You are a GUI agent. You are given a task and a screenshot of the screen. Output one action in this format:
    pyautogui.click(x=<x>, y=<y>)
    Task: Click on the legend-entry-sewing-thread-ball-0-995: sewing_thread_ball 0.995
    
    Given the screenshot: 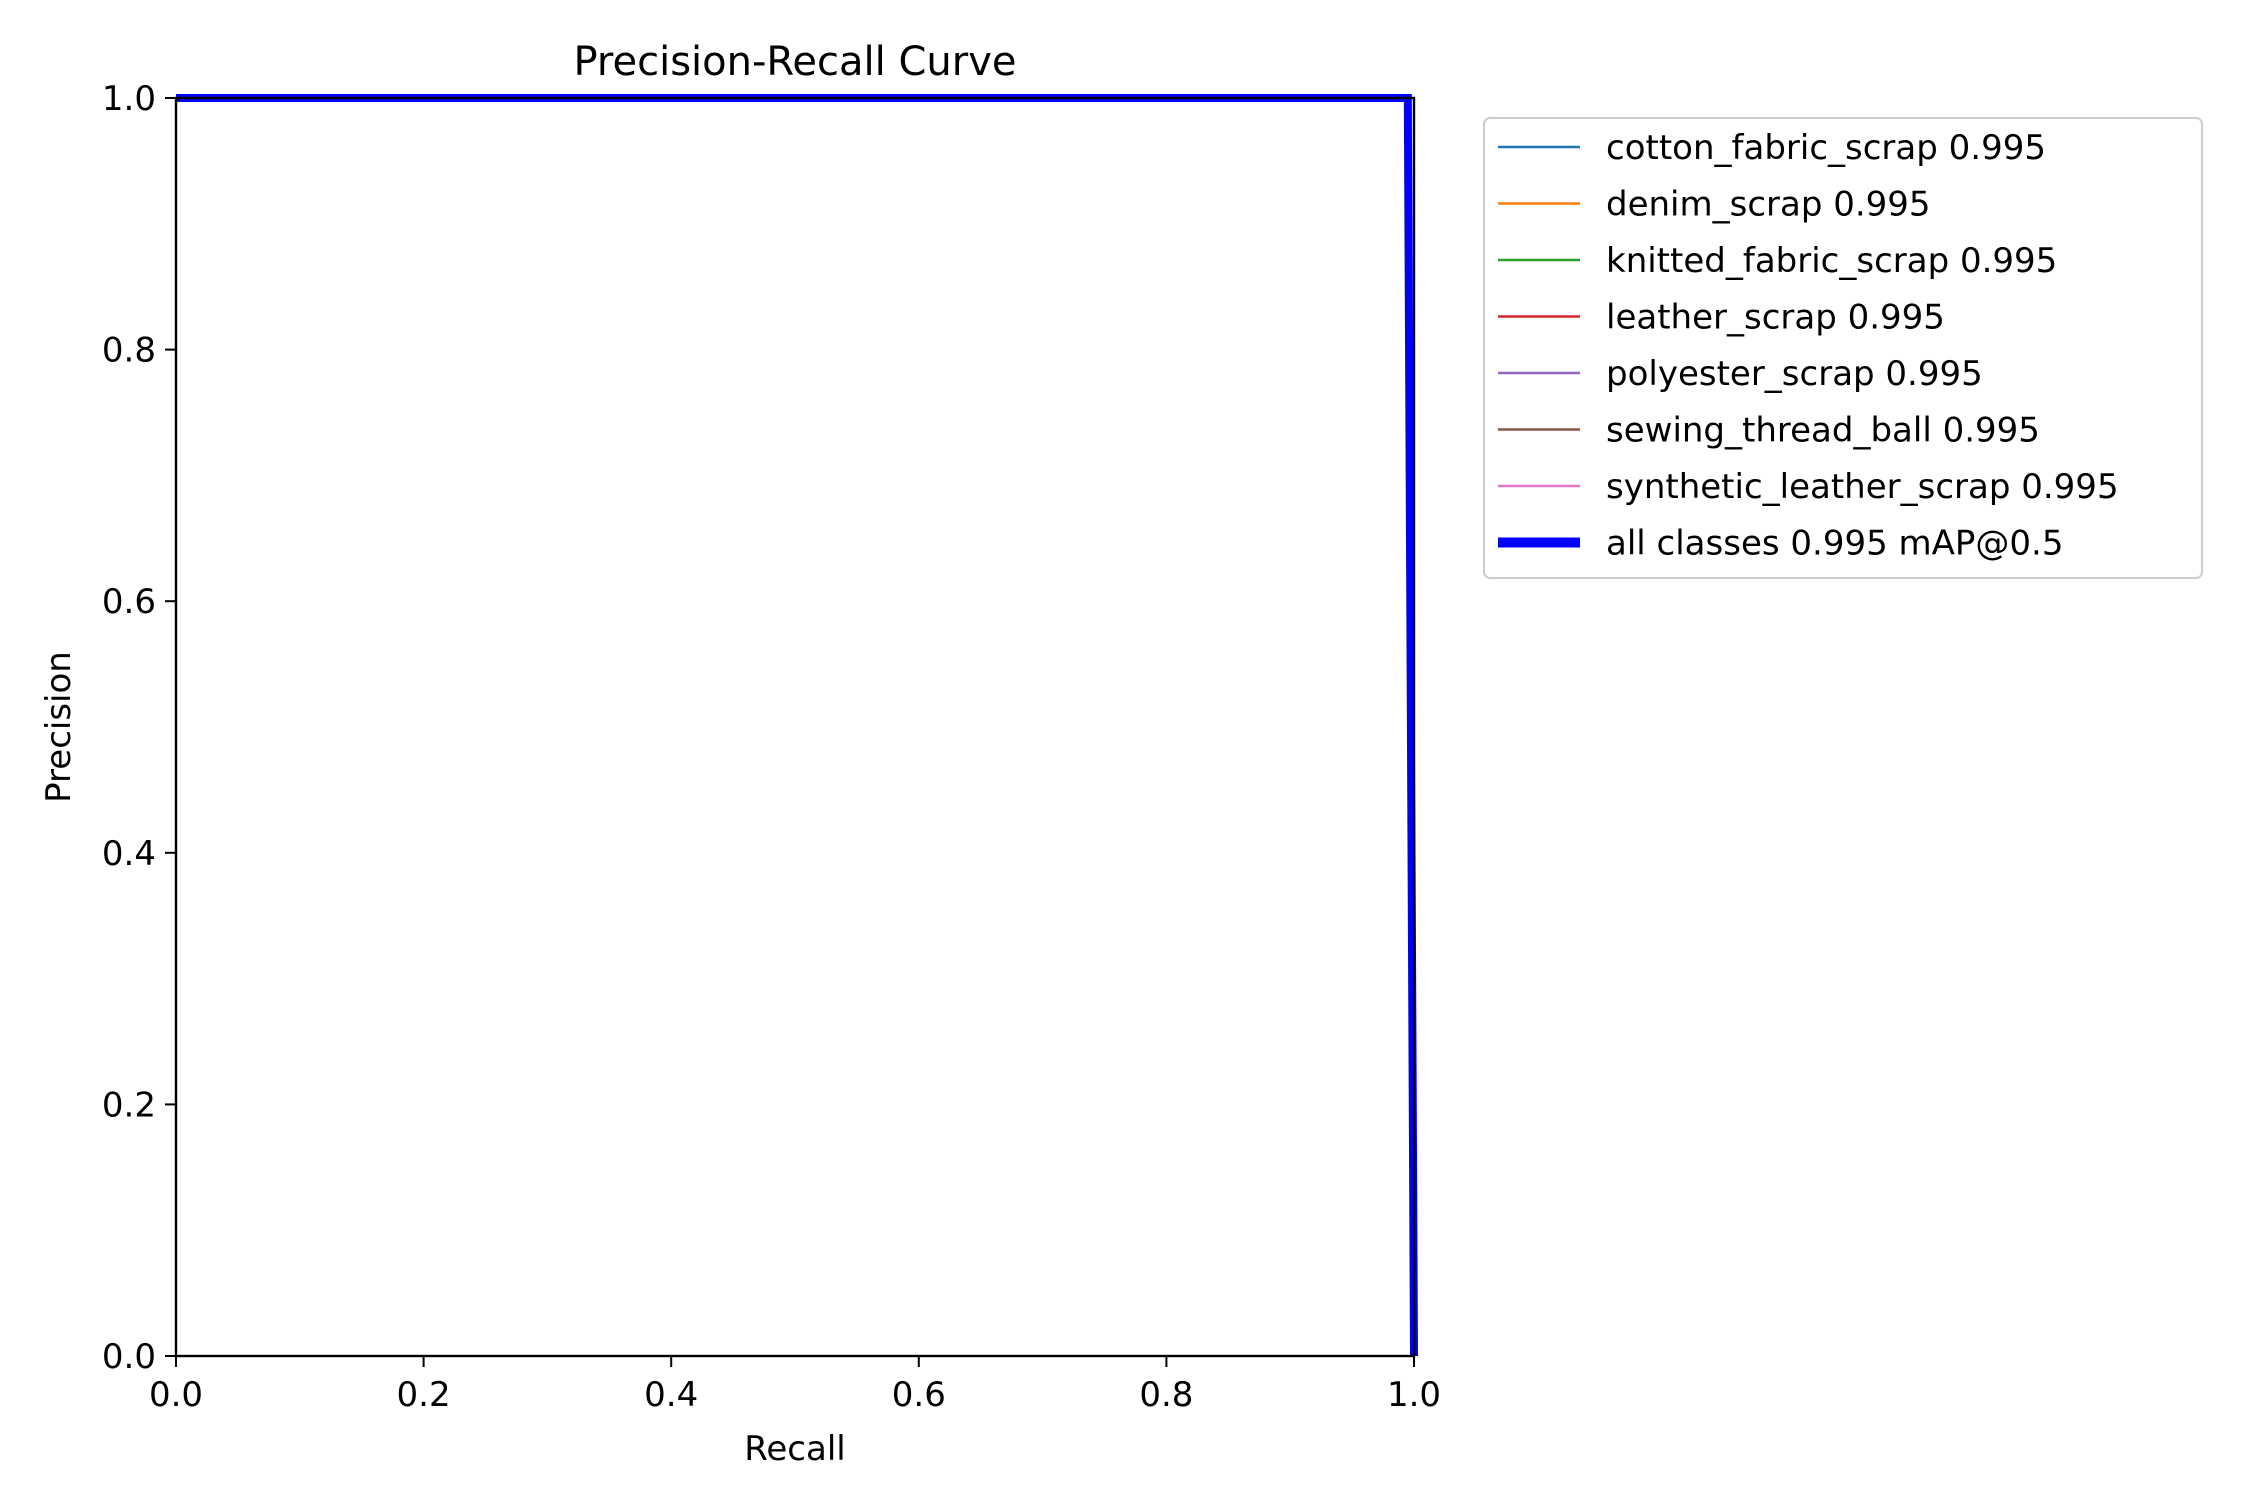 What is the action you would take?
    pyautogui.click(x=1823, y=431)
    